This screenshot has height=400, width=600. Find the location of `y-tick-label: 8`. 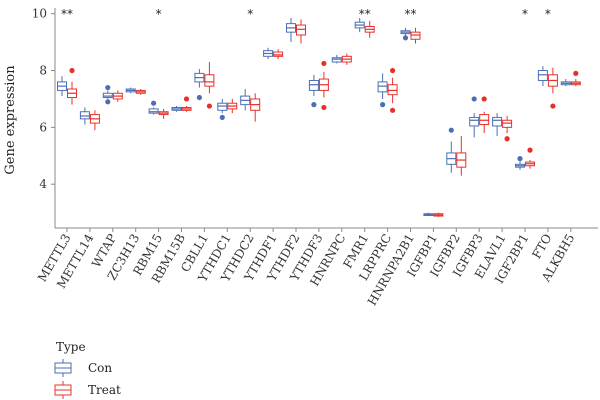

y-tick-label: 8 is located at coordinates (43, 71).